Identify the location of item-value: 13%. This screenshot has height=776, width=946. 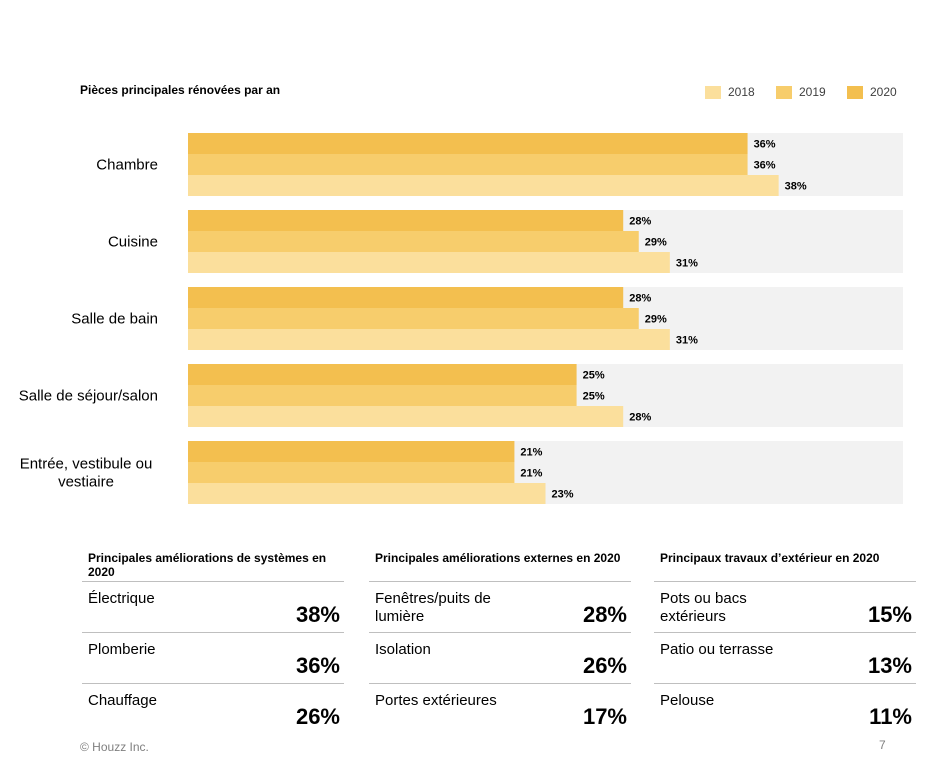
(889, 665).